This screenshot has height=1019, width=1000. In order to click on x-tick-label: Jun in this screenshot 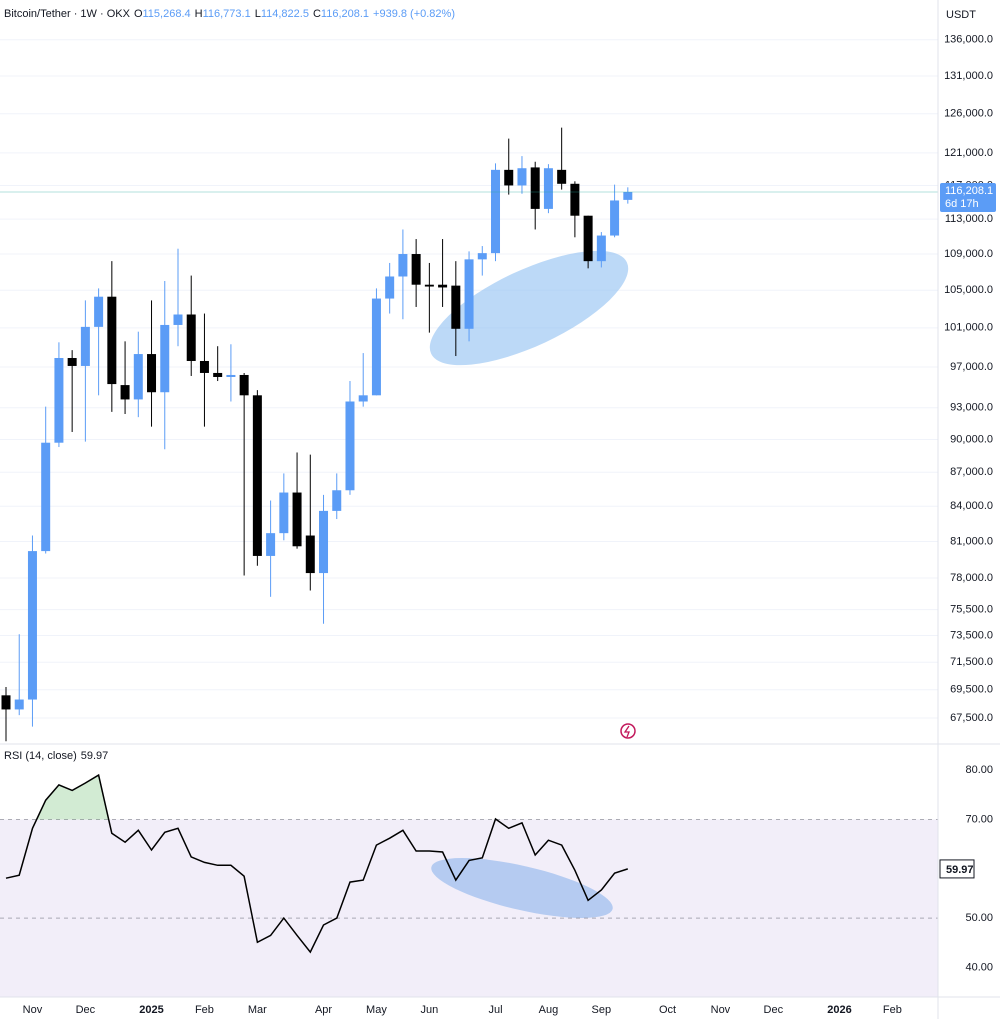, I will do `click(429, 1010)`.